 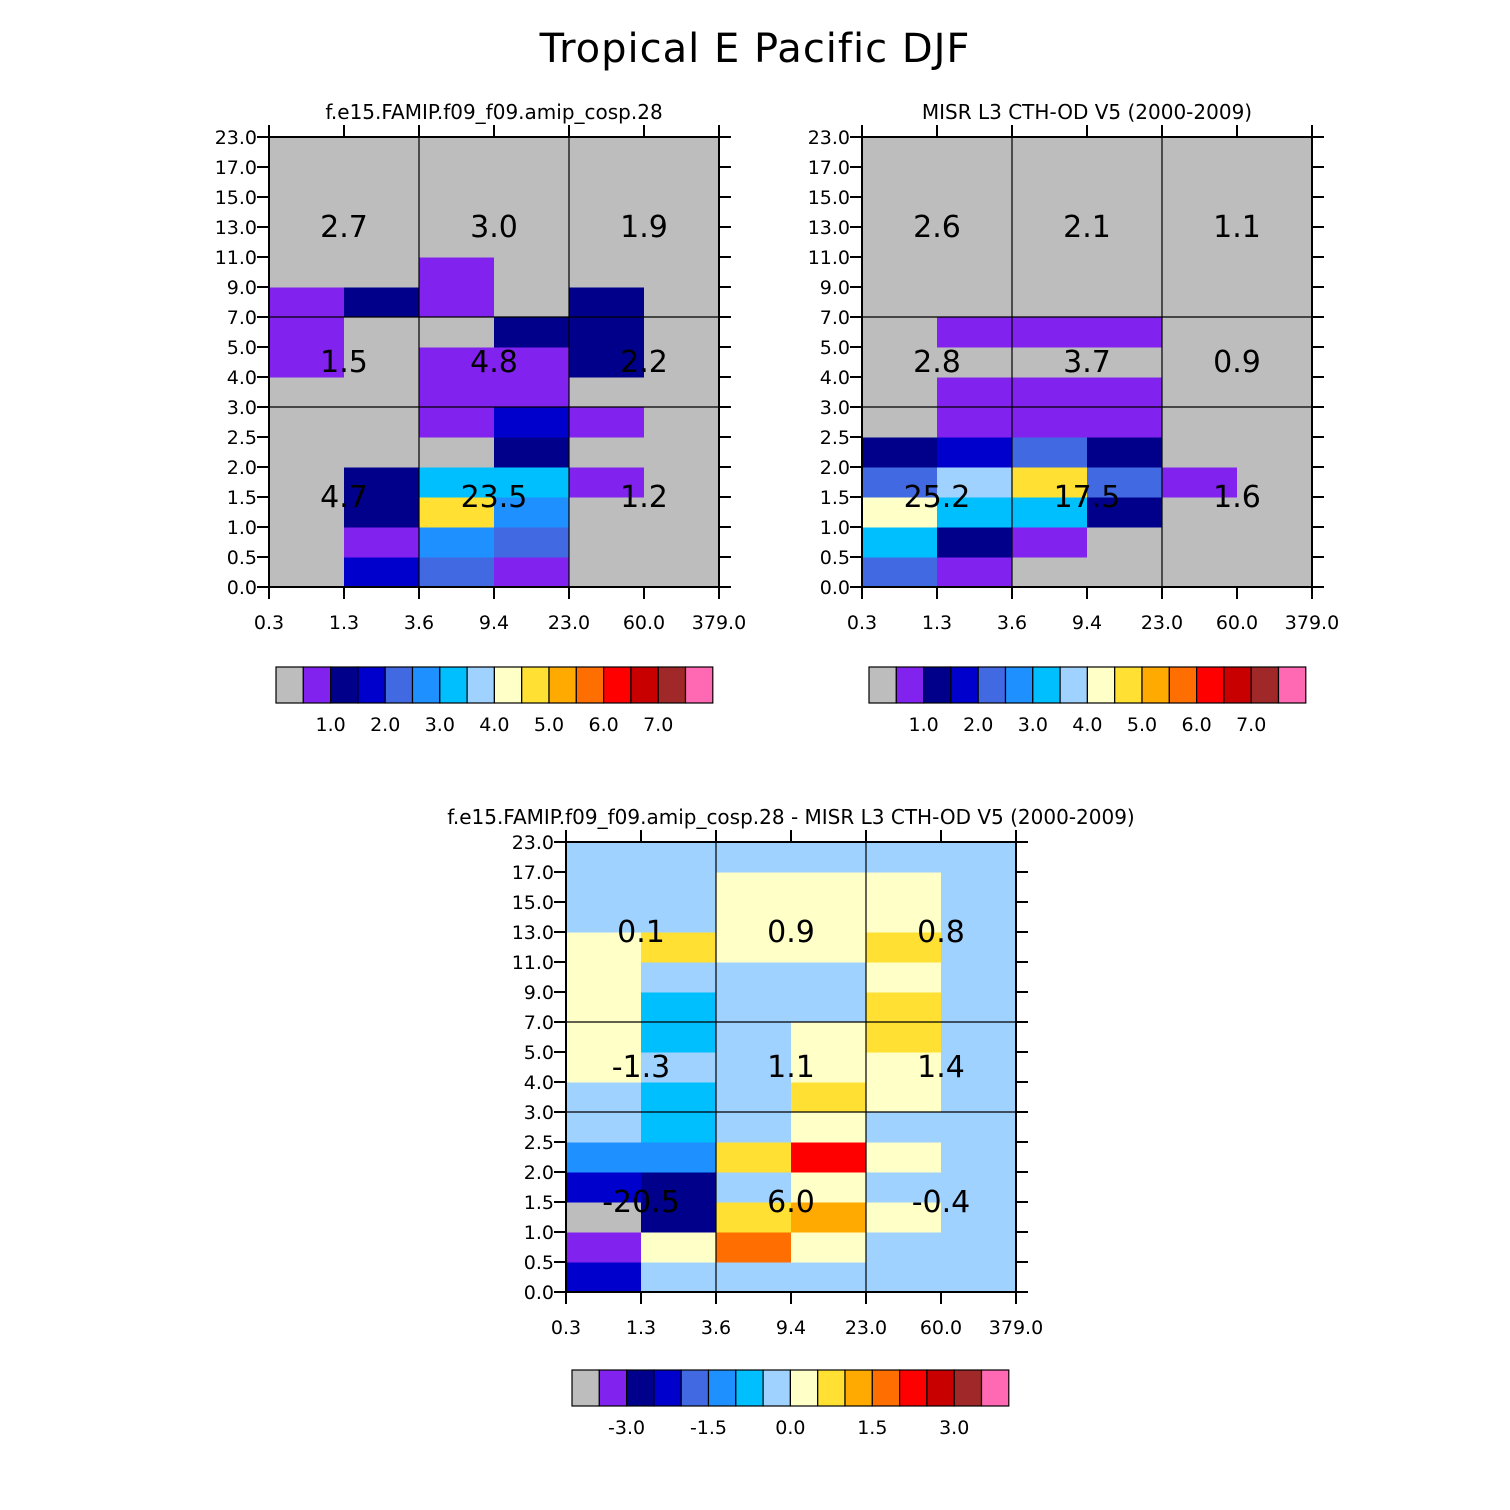 What do you see at coordinates (835, 408) in the screenshot?
I see `y-tick-label: 3.0` at bounding box center [835, 408].